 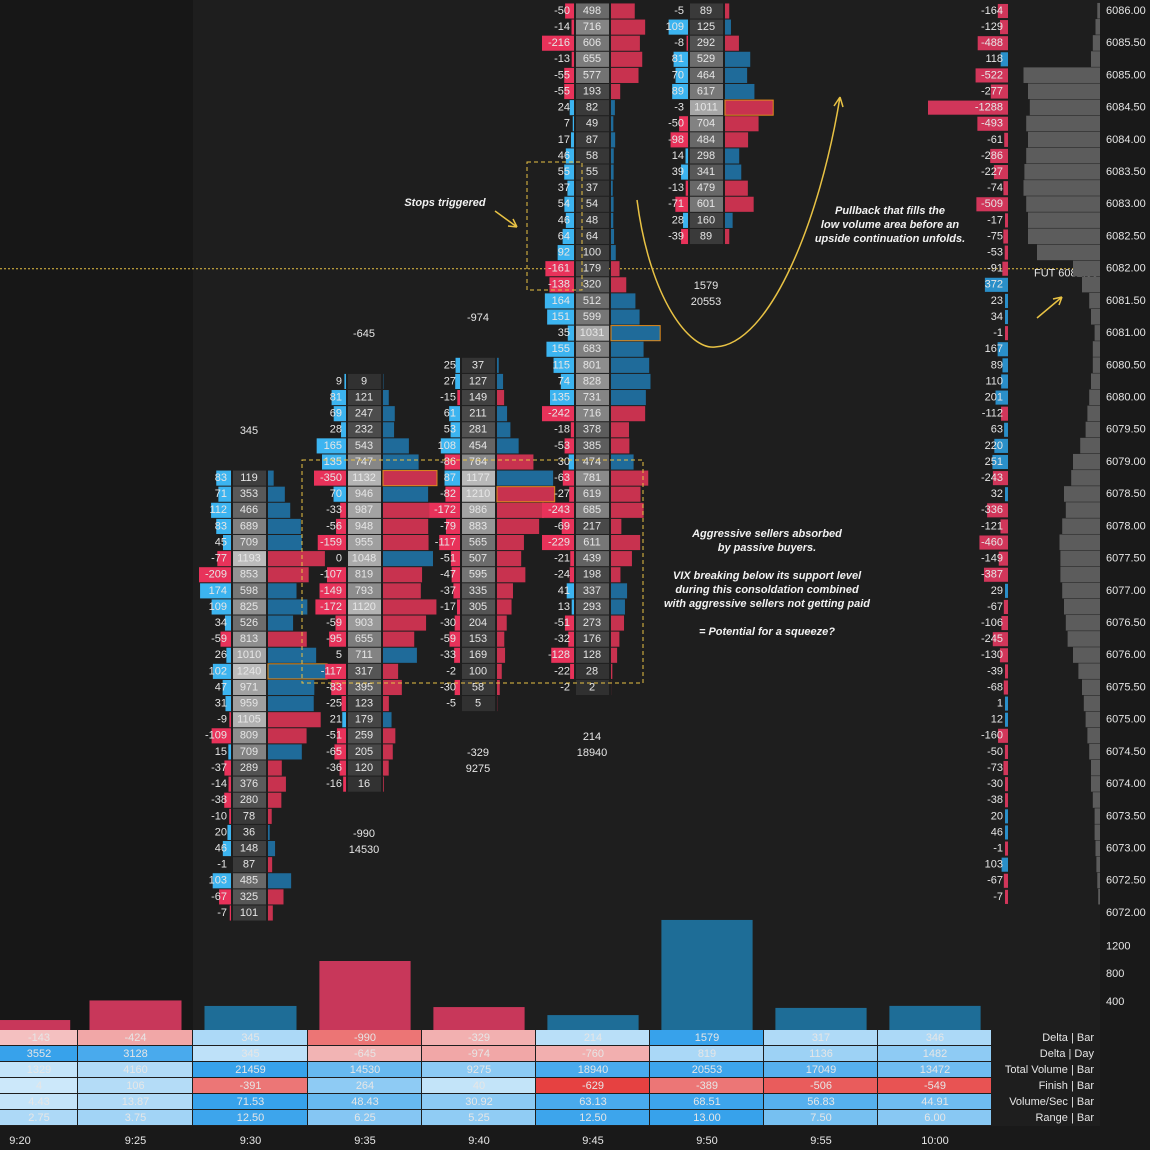 I want to click on volume-label: 948, so click(x=364, y=526).